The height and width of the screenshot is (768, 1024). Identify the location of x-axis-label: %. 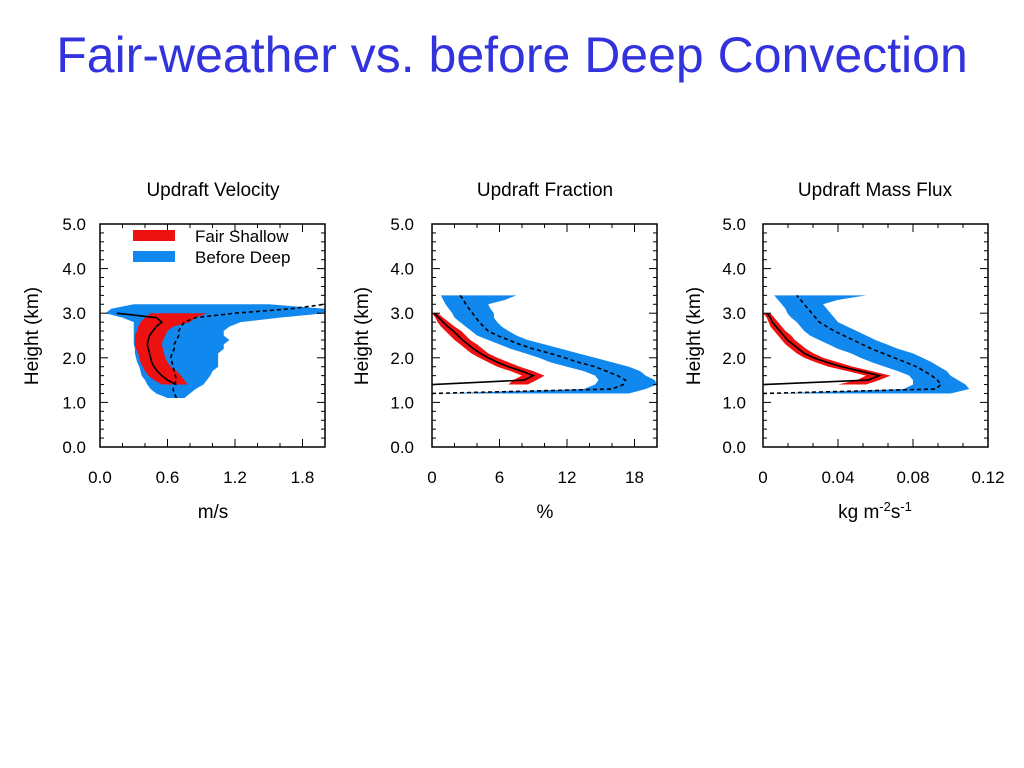
(545, 512).